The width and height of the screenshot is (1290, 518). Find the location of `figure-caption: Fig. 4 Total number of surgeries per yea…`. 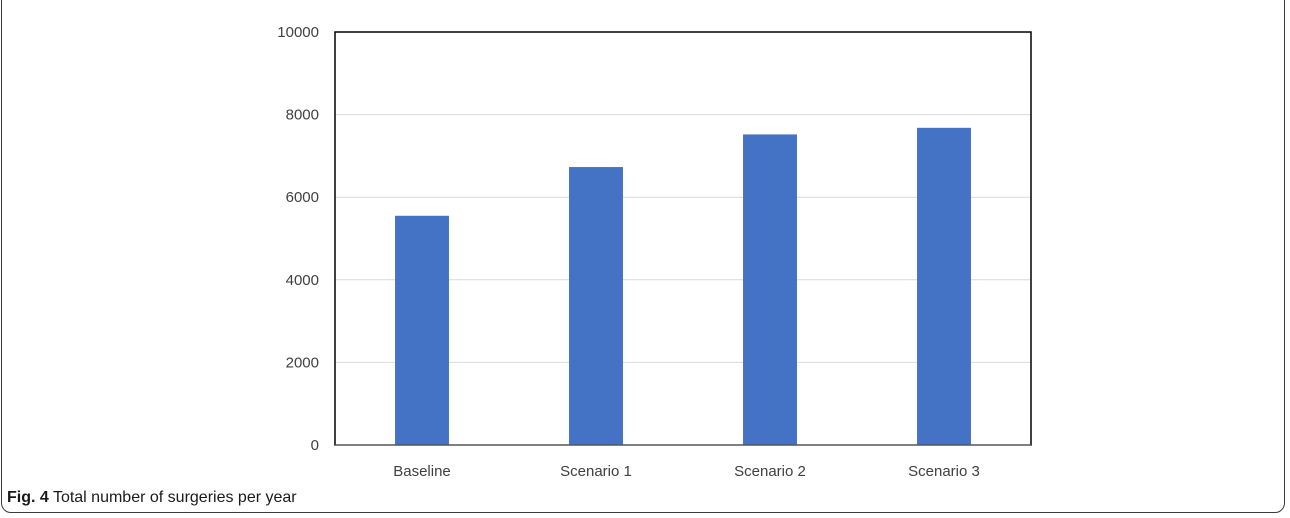

figure-caption: Fig. 4 Total number of surgeries per yea… is located at coordinates (152, 498).